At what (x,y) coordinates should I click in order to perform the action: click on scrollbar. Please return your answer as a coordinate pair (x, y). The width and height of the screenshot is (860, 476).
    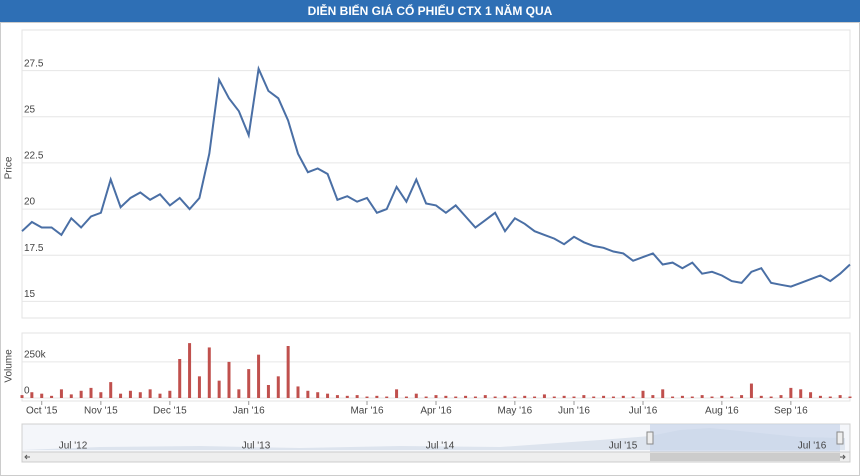
    Looking at the image, I should click on (436, 457).